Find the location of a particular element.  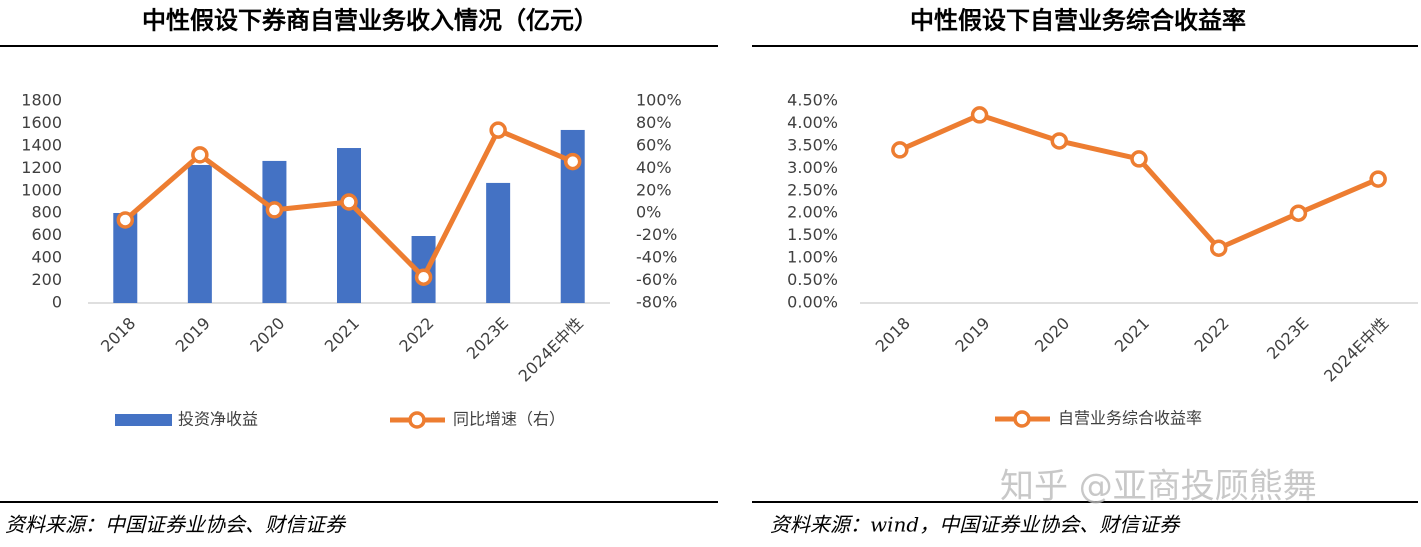

y-tick-label: 1600 is located at coordinates (41, 122).